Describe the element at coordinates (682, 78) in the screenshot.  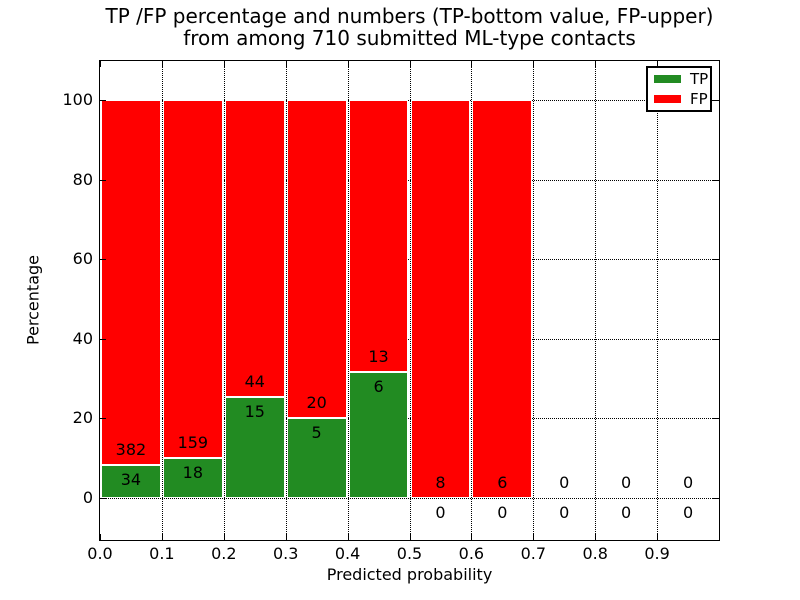
I see `legend-item-tp: TP` at that location.